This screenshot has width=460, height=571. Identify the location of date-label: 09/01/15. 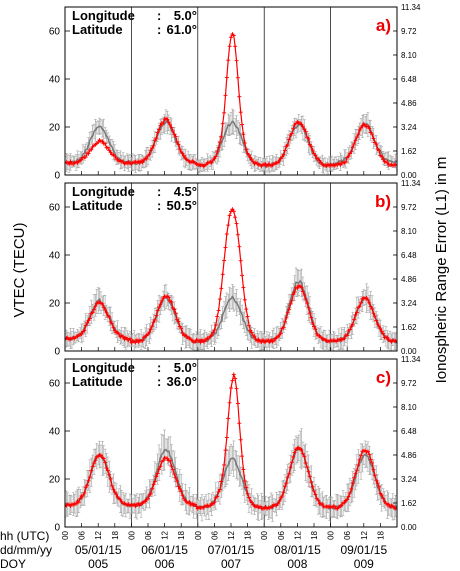
(363, 550).